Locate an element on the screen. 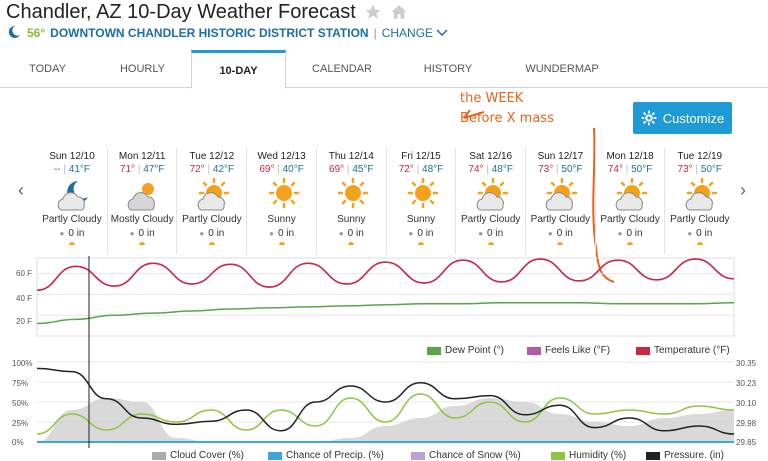  day-name: Wed 12/13 is located at coordinates (281, 156).